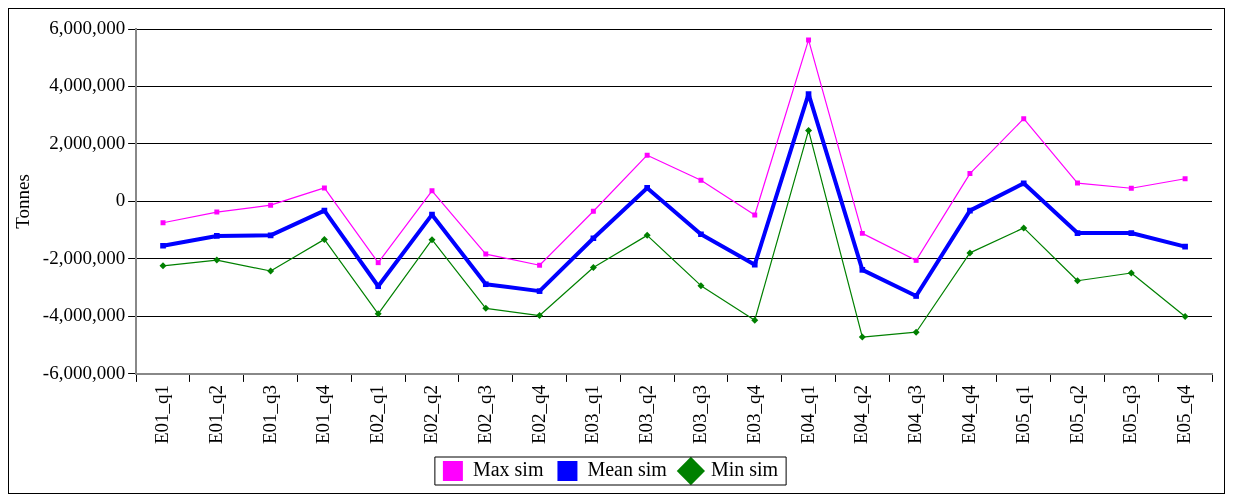  Describe the element at coordinates (162, 414) in the screenshot. I see `x-tick-label: E01_q1` at that location.